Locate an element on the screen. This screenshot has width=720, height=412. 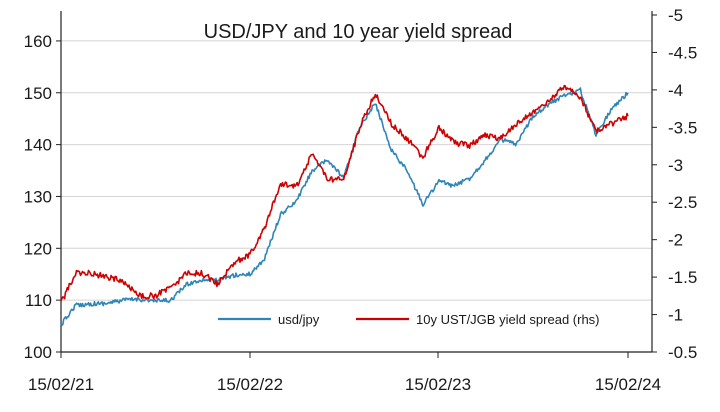
legend: usd/jpy 10y UST/JGB yield spread (rhs) is located at coordinates (409, 319).